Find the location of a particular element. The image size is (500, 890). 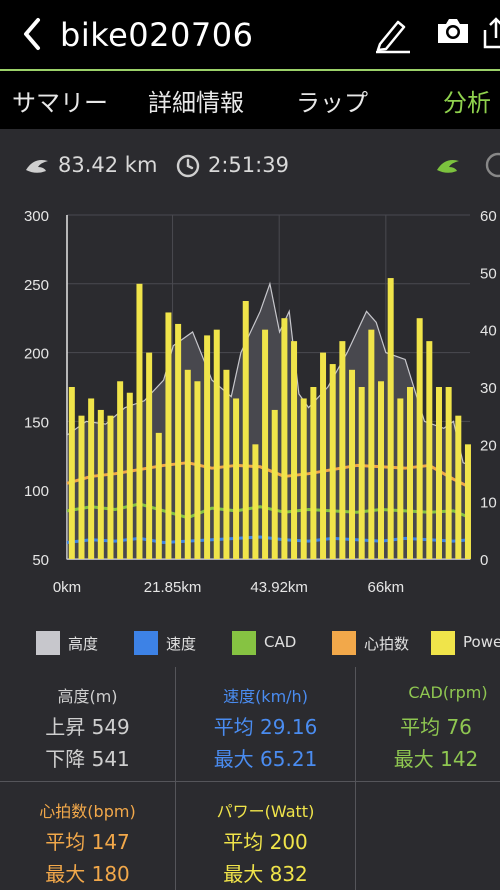

stat-power: パワー(Watt) 平均 200 最大 832 is located at coordinates (266, 836).